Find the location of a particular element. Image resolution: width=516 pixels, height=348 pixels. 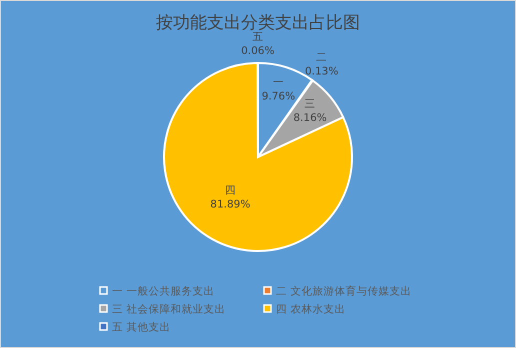

legend-label: 三 社会保障和就业支出 is located at coordinates (169, 309).